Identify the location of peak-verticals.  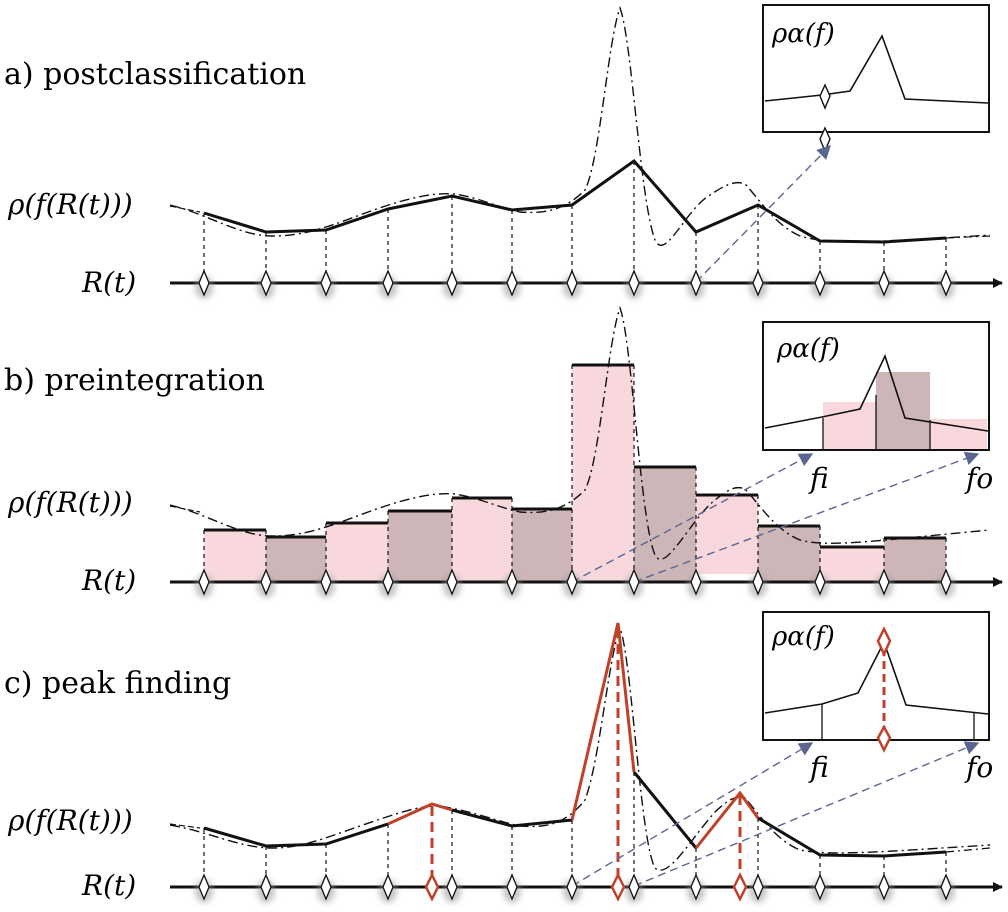
(586, 754).